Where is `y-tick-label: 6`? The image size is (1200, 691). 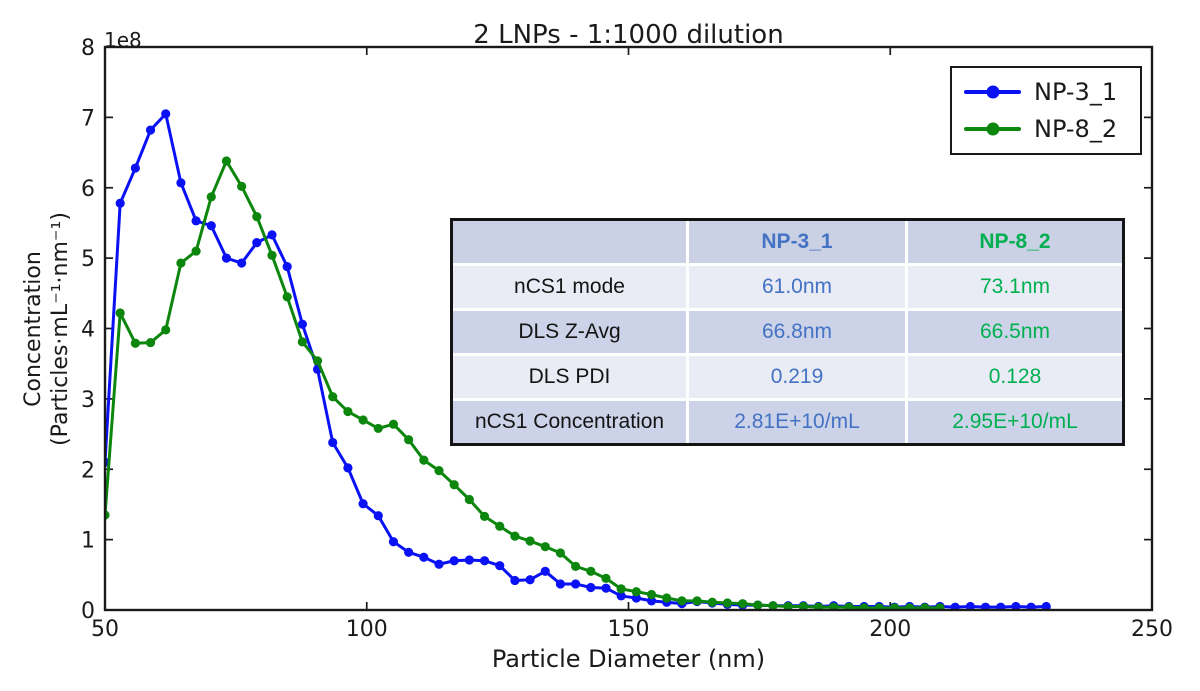
y-tick-label: 6 is located at coordinates (88, 189).